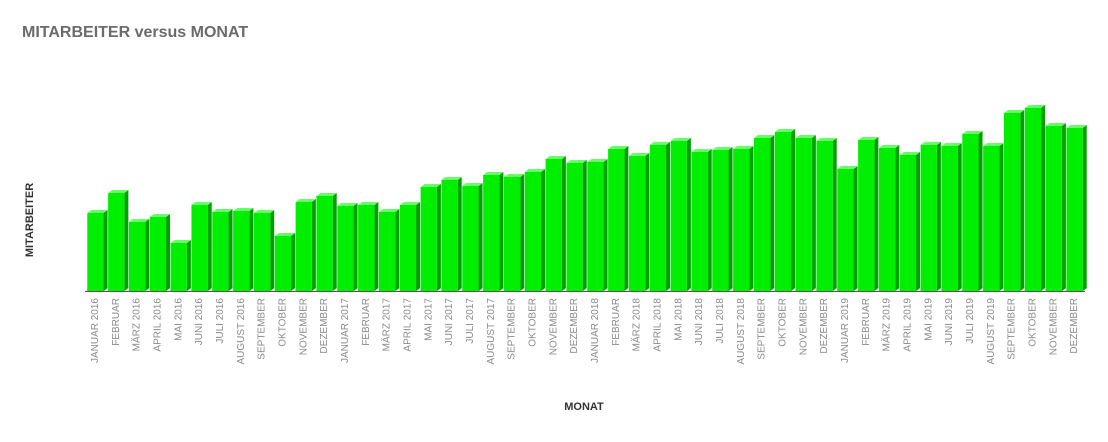 The image size is (1108, 442). I want to click on x-tick-label: APRIL 2016, so click(158, 325).